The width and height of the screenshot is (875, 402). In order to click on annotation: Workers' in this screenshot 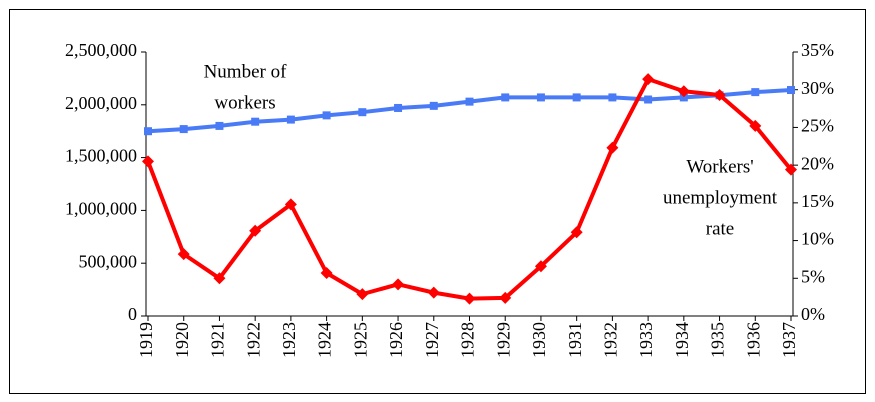, I will do `click(719, 166)`.